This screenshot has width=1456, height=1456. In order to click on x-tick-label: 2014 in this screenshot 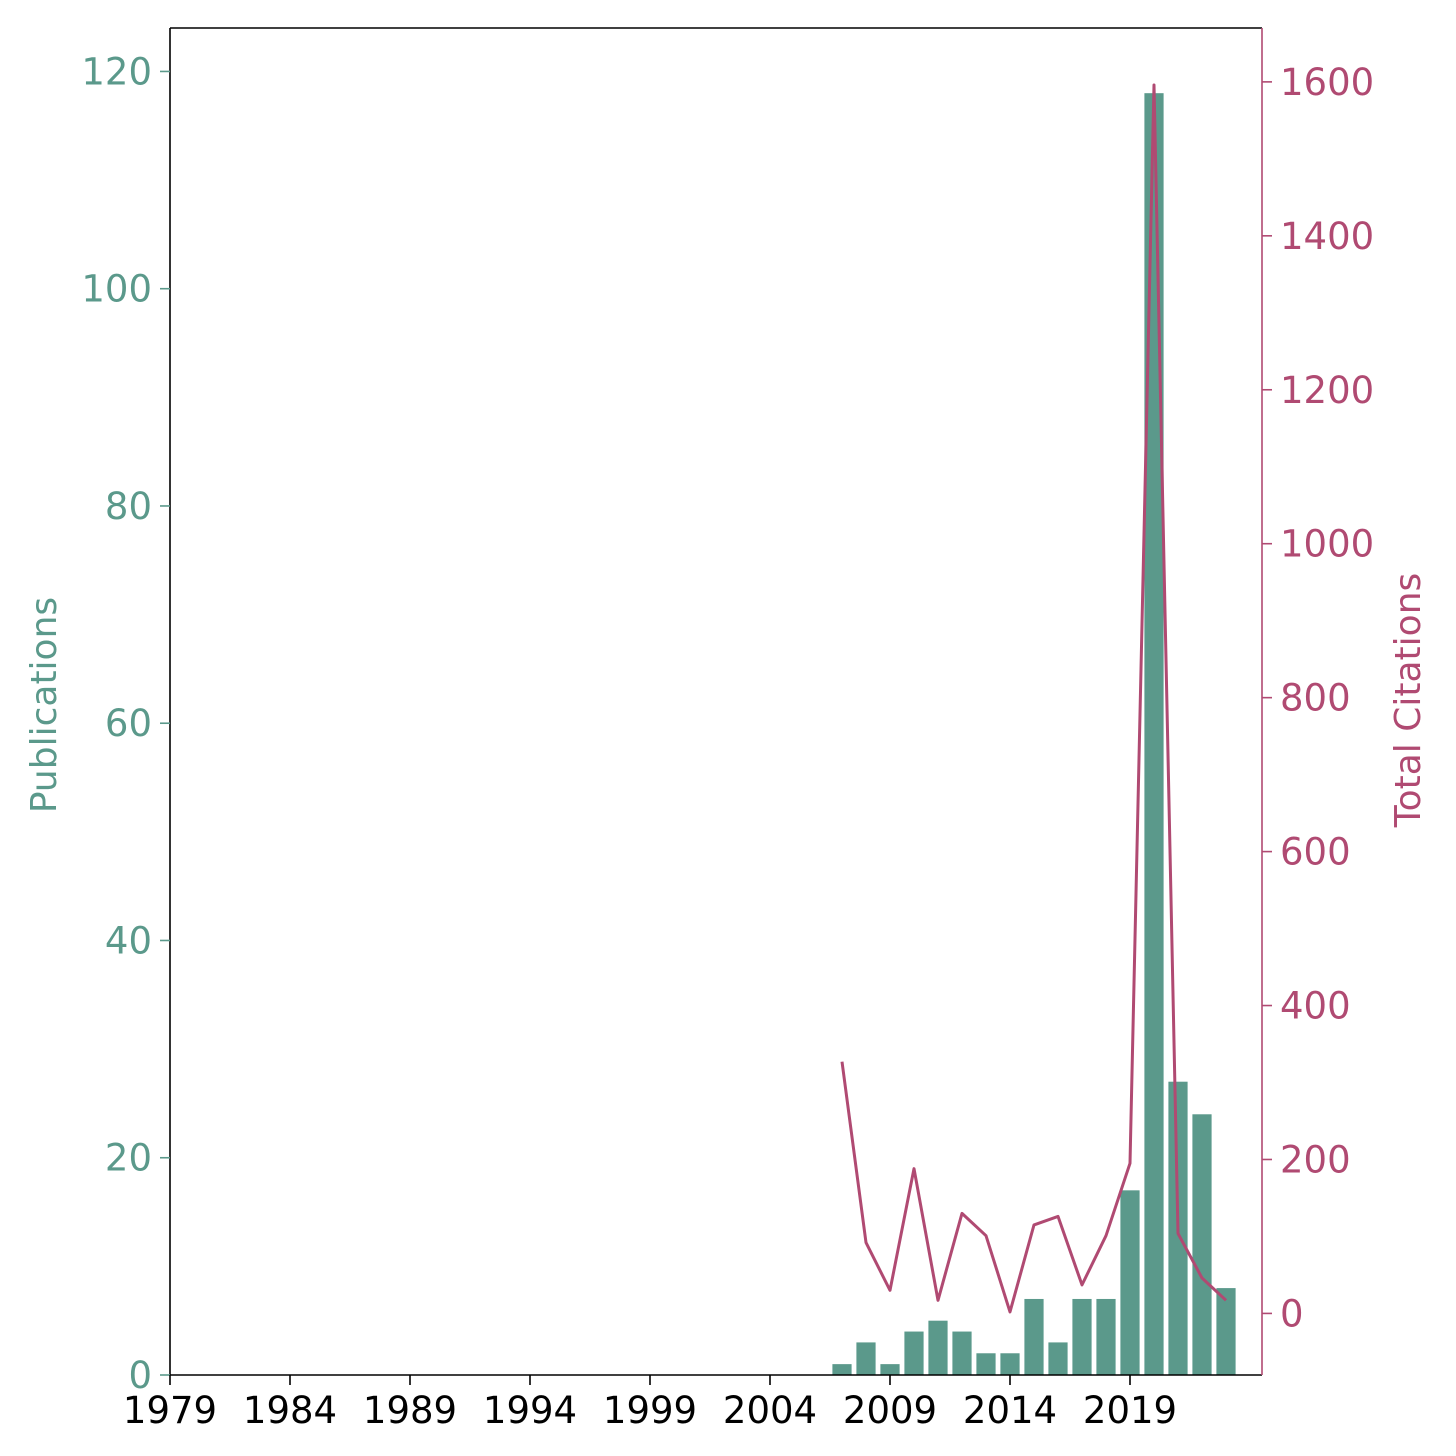, I will do `click(1010, 1410)`.